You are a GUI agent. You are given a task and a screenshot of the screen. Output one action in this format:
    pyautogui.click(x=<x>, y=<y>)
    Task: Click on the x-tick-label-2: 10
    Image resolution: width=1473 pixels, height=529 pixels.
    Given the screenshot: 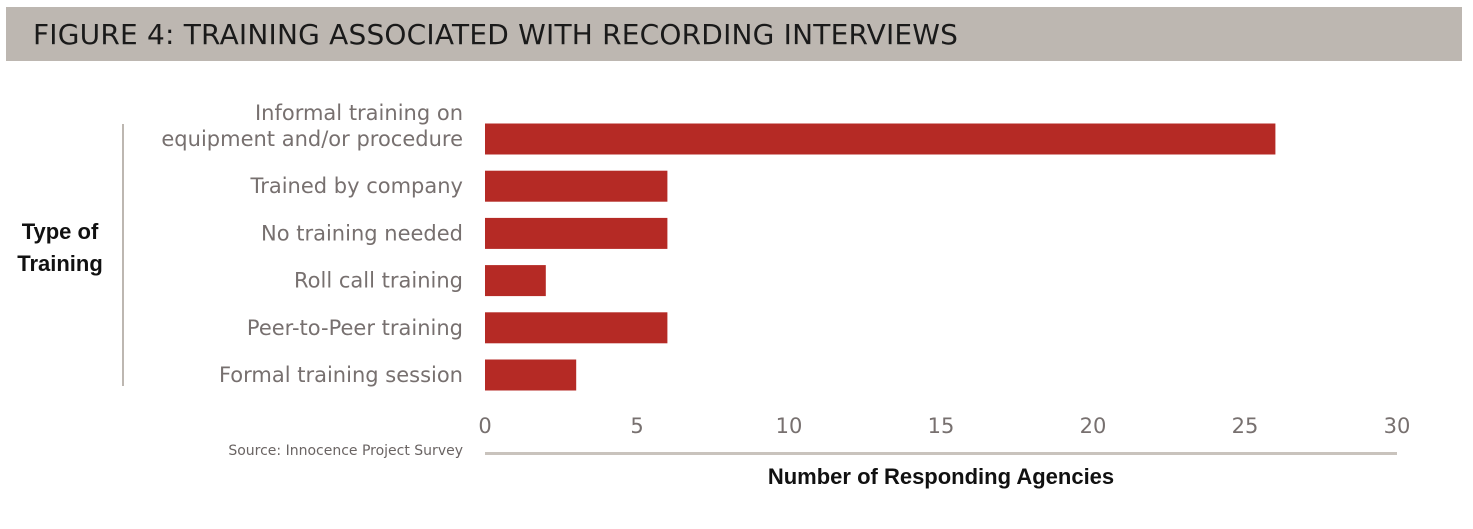 What is the action you would take?
    pyautogui.click(x=789, y=426)
    